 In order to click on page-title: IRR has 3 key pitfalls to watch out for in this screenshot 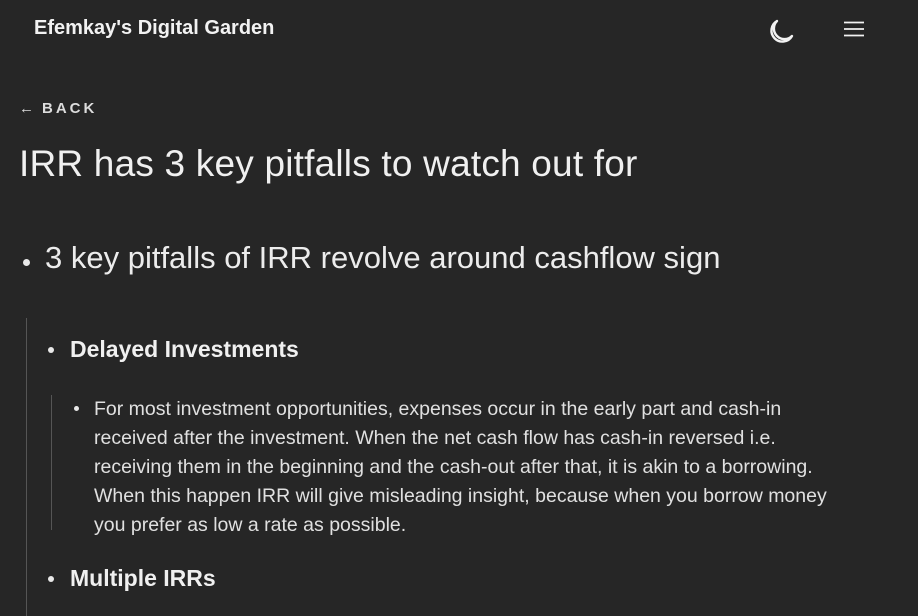, I will do `click(328, 163)`.